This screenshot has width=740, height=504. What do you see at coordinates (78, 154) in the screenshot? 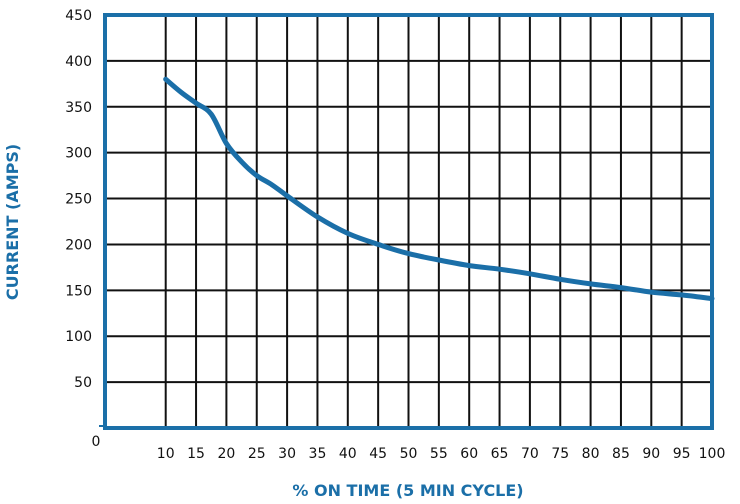
I see `y-tick-label: 300` at bounding box center [78, 154].